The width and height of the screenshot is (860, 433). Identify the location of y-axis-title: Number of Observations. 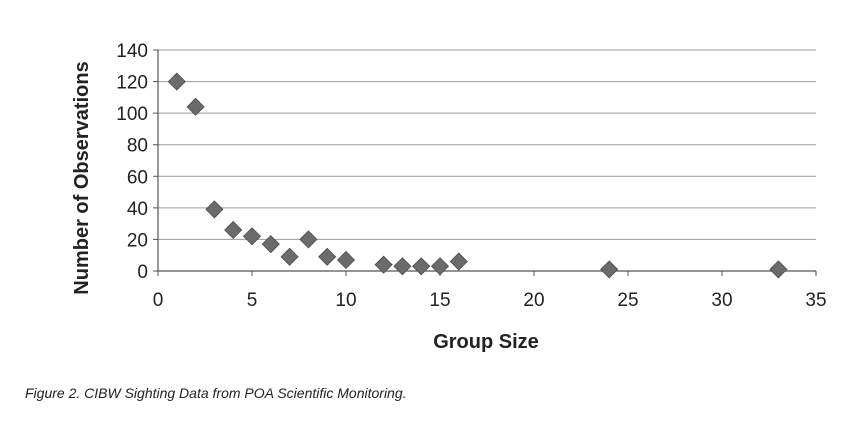
(82, 177).